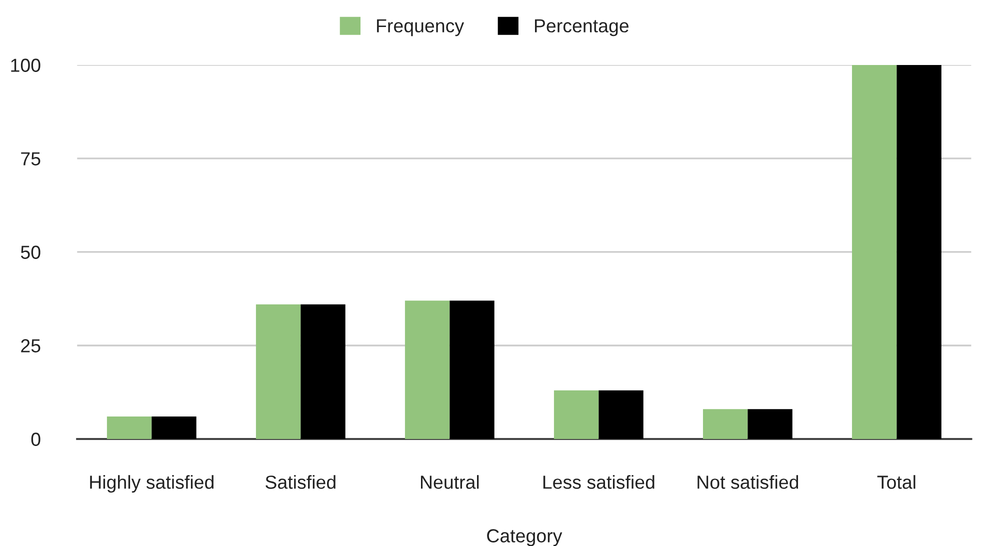 This screenshot has height=546, width=989. Describe the element at coordinates (30, 252) in the screenshot. I see `y-tick-label: 50` at that location.